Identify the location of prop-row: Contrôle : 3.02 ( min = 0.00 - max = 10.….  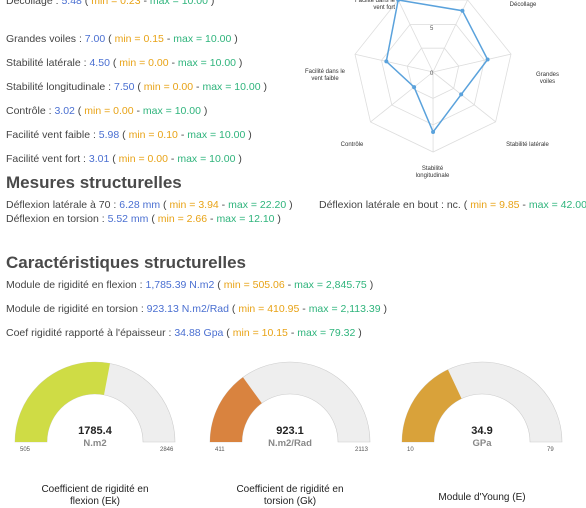
(106, 111).